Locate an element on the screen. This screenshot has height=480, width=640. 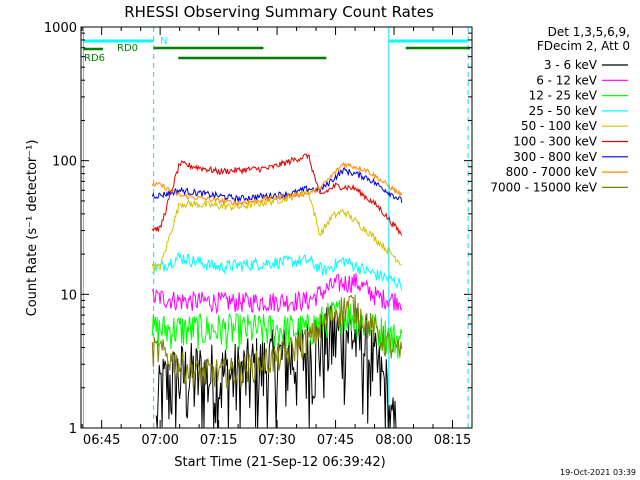
footer-timestamp: 19-Oct-2021 03:39 is located at coordinates (598, 472).